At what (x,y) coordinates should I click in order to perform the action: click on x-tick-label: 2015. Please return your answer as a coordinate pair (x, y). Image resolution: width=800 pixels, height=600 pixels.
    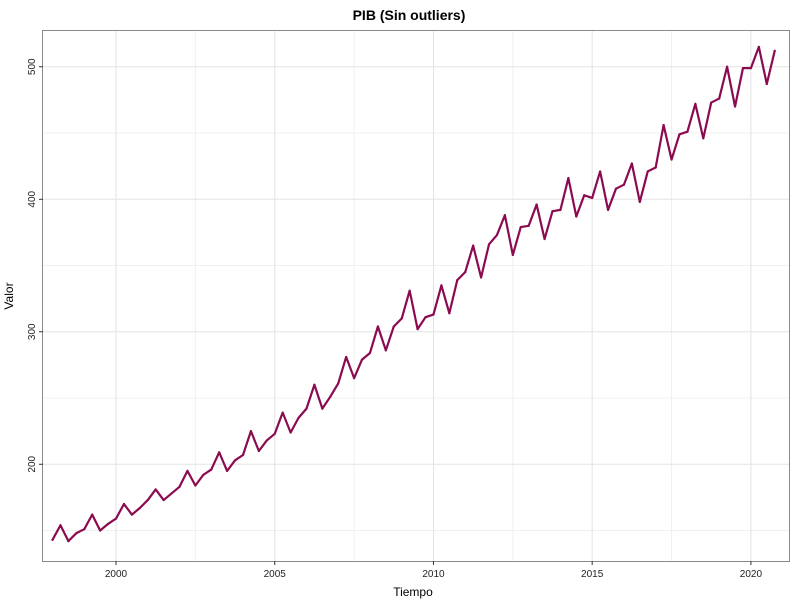
    Looking at the image, I should click on (592, 574).